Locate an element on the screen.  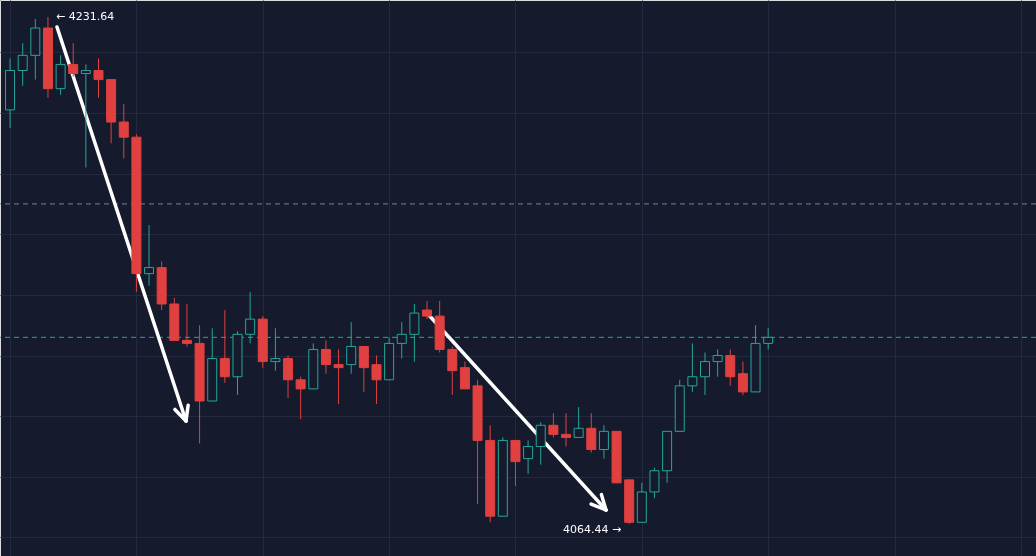
annotation: 4064.44 → is located at coordinates (592, 529).